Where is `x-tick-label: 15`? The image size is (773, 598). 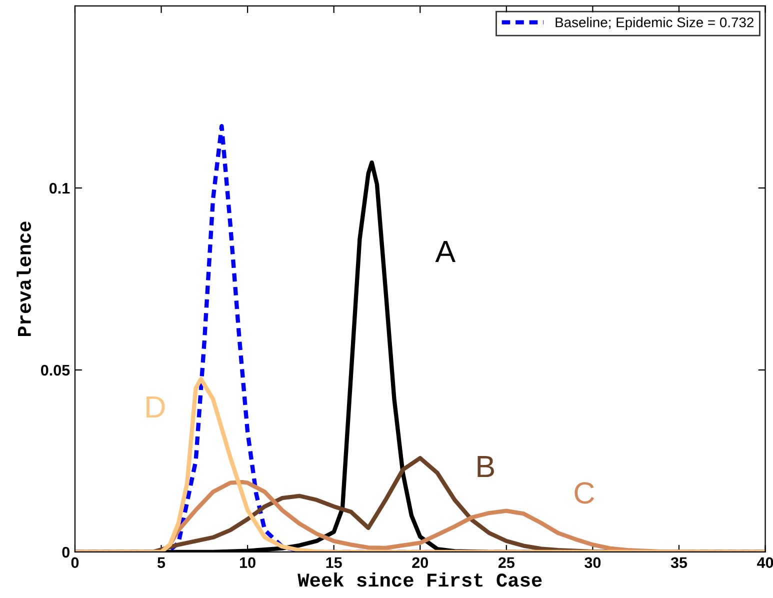
x-tick-label: 15 is located at coordinates (334, 562).